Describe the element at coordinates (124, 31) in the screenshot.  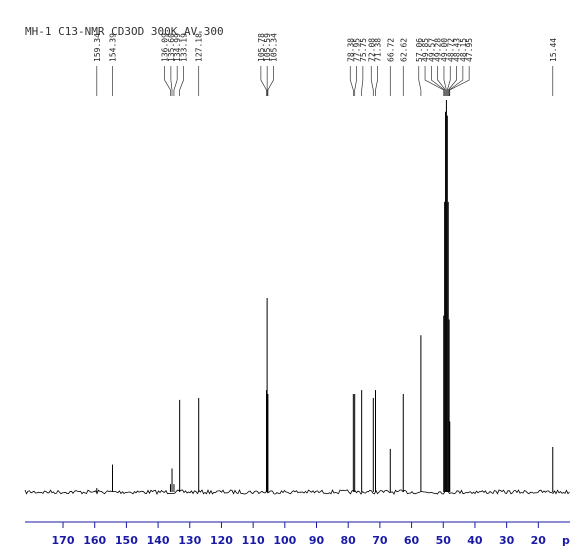
I see `chart-title: MH-1 C13-NMR CD3OD 300K AV-300` at that location.